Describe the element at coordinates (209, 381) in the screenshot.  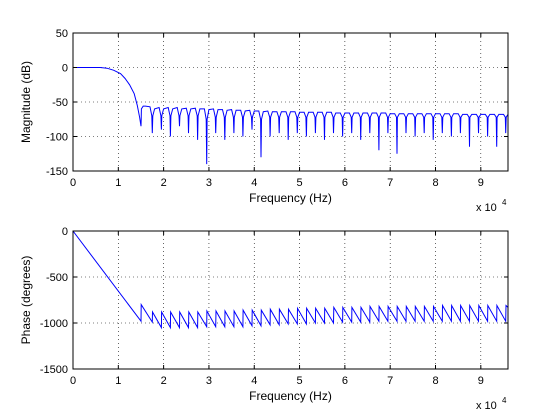
I see `phase-x-tick-label: 3` at that location.